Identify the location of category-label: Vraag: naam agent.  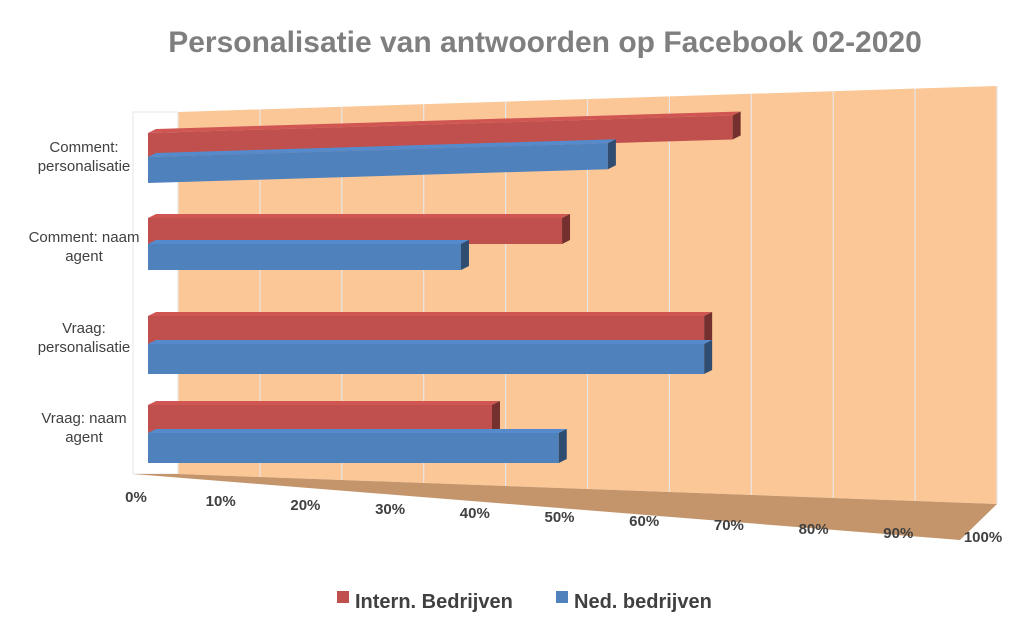
(83, 428).